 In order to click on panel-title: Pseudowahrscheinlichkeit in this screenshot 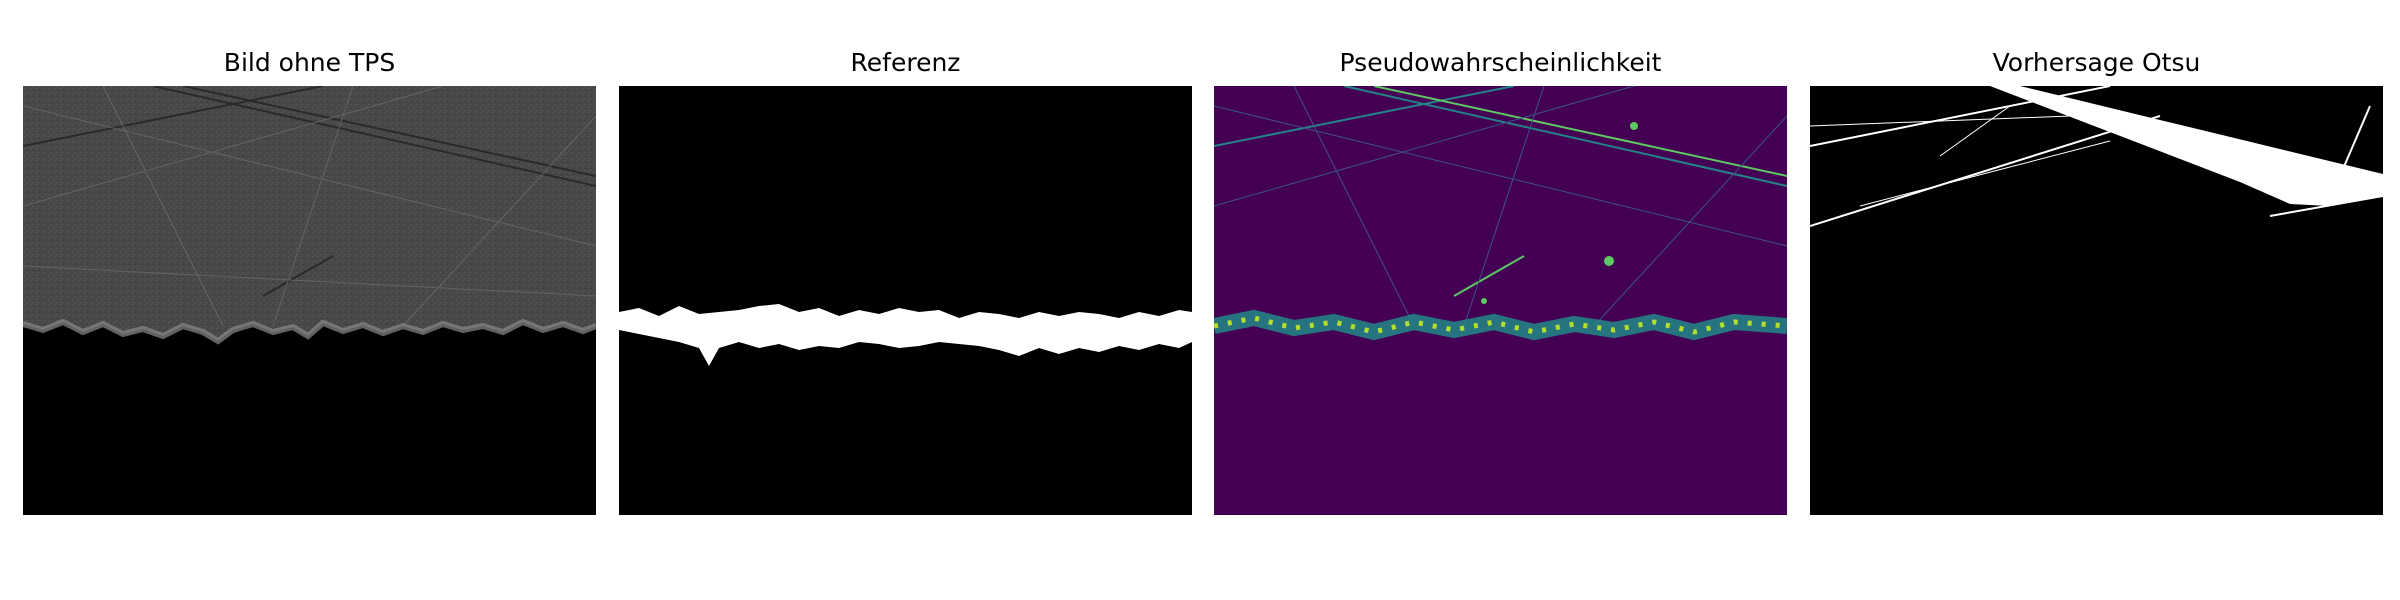, I will do `click(1500, 63)`.